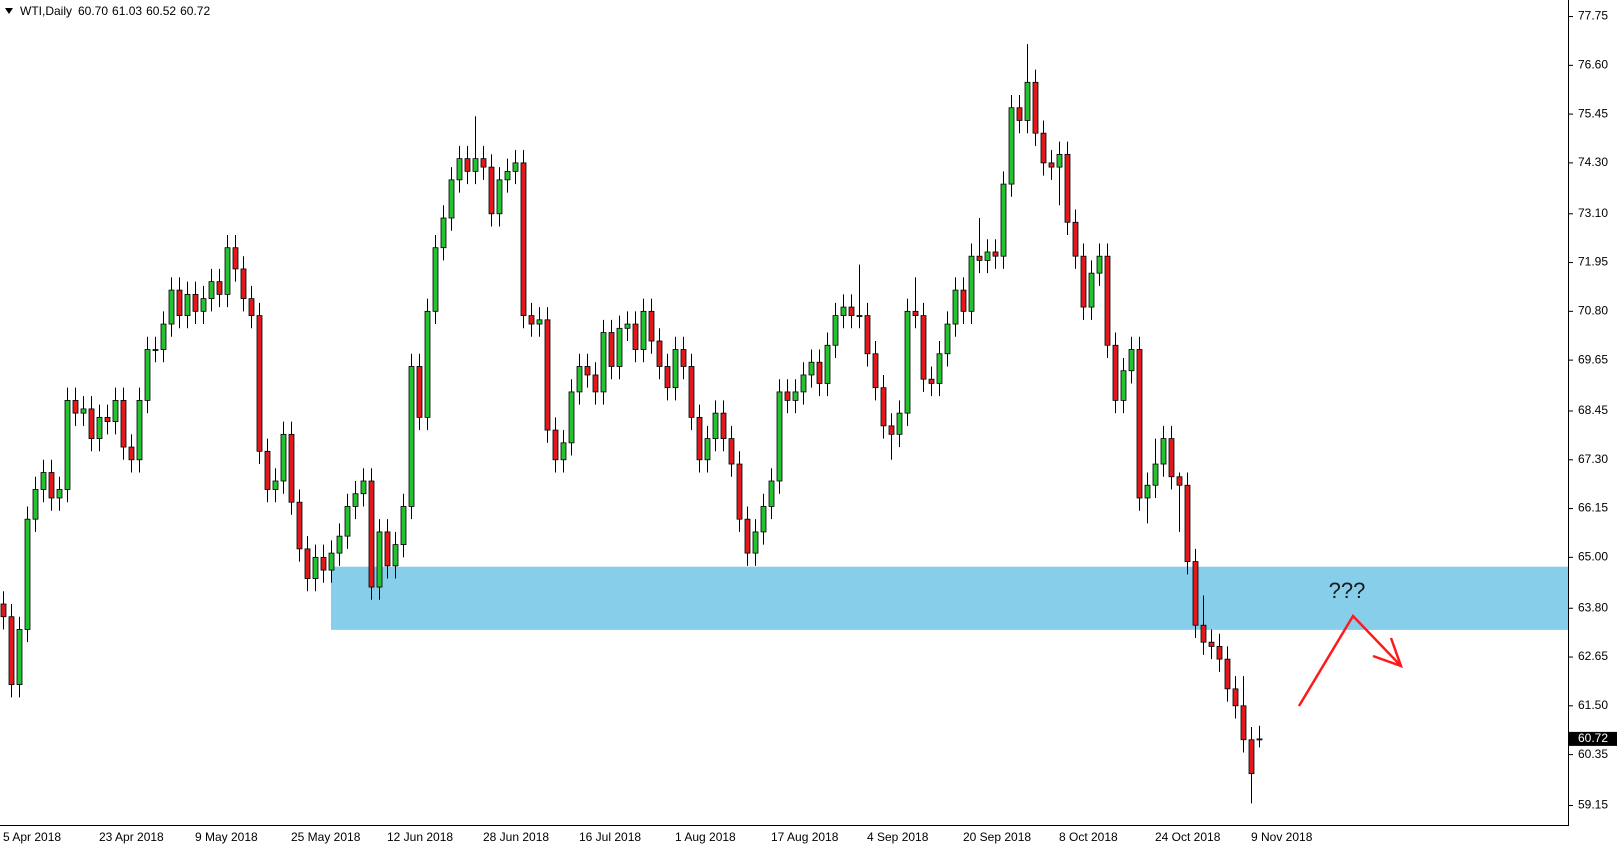 Image resolution: width=1621 pixels, height=850 pixels. I want to click on y-tick-label: 67.30, so click(1593, 459).